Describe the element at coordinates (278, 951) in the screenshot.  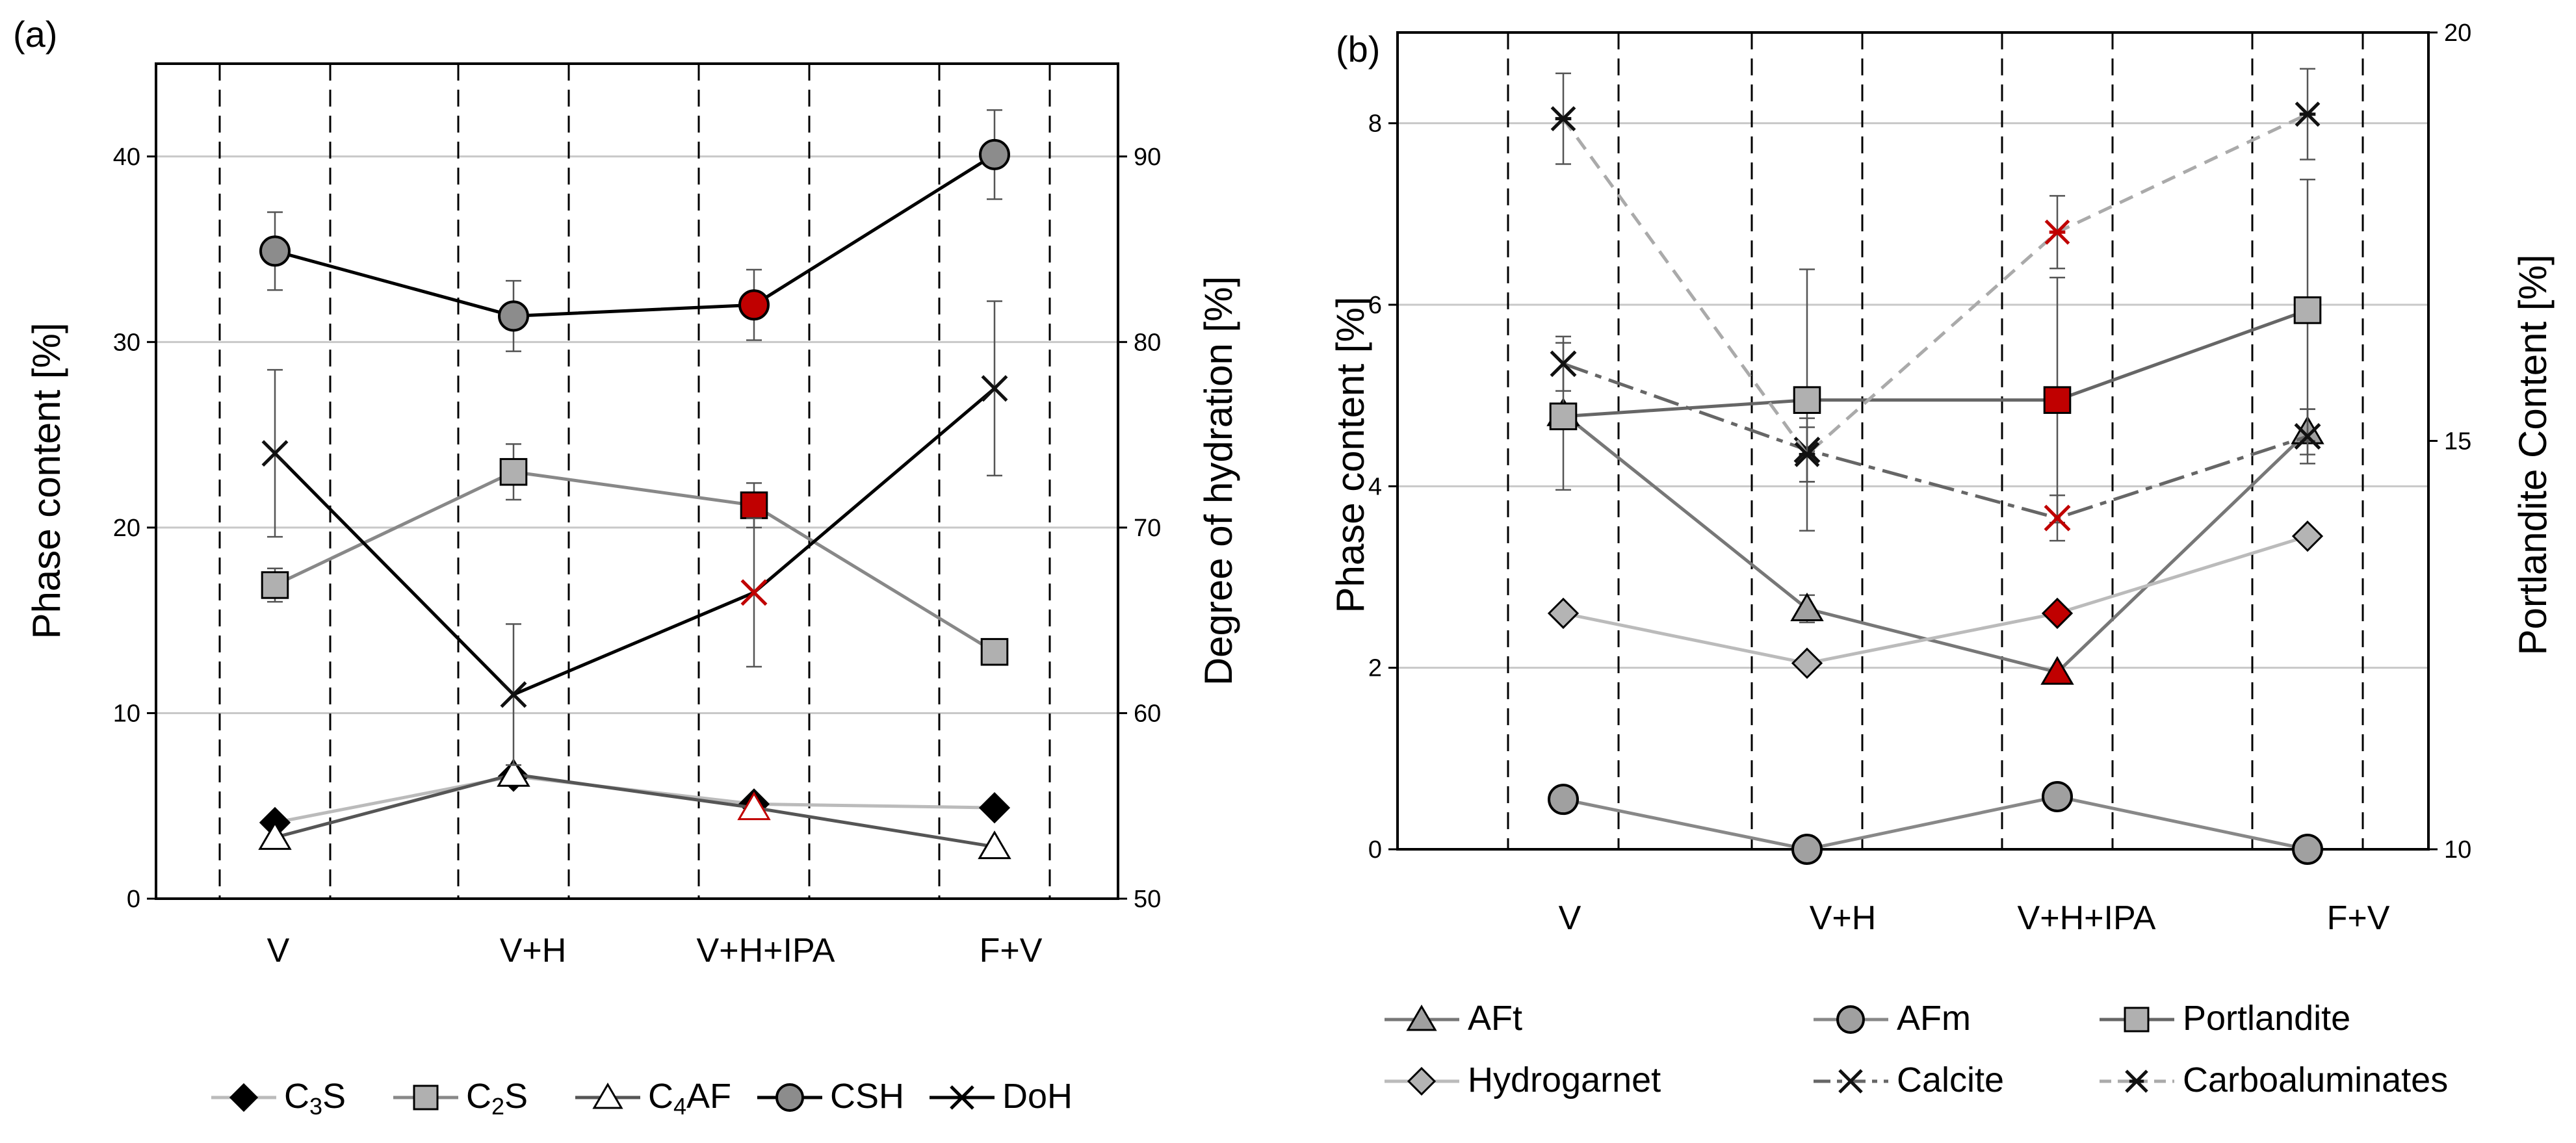
I see `category-label: V` at that location.